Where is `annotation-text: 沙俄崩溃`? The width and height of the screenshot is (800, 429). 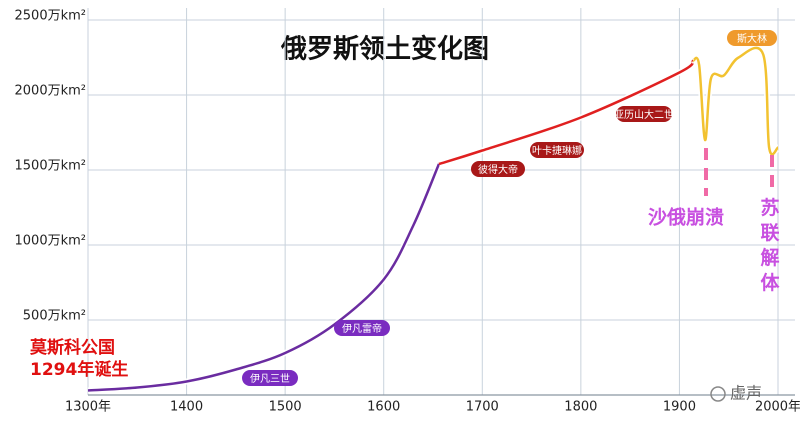 annotation-text: 沙俄崩溃 is located at coordinates (686, 217).